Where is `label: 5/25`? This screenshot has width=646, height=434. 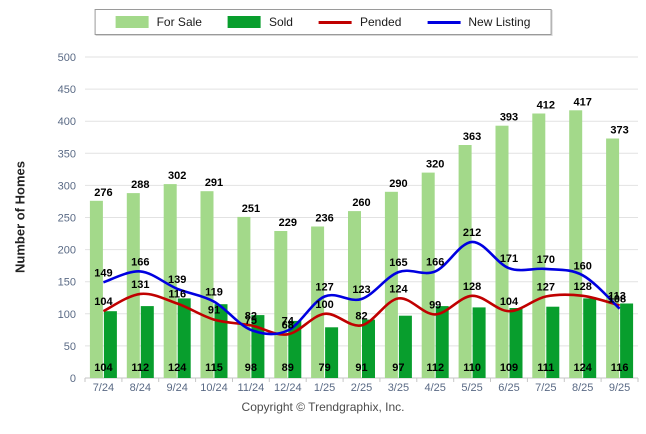 label: 5/25 is located at coordinates (471, 388).